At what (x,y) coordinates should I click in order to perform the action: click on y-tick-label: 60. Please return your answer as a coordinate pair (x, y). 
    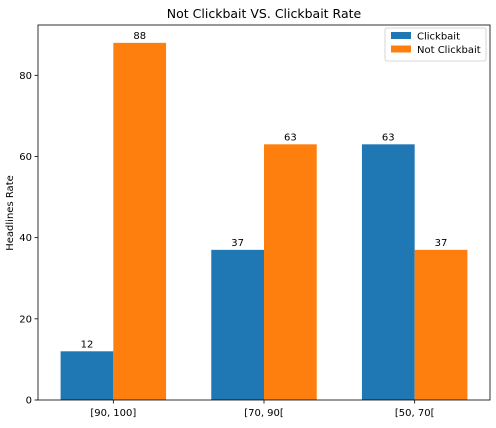
    Looking at the image, I should click on (25, 157).